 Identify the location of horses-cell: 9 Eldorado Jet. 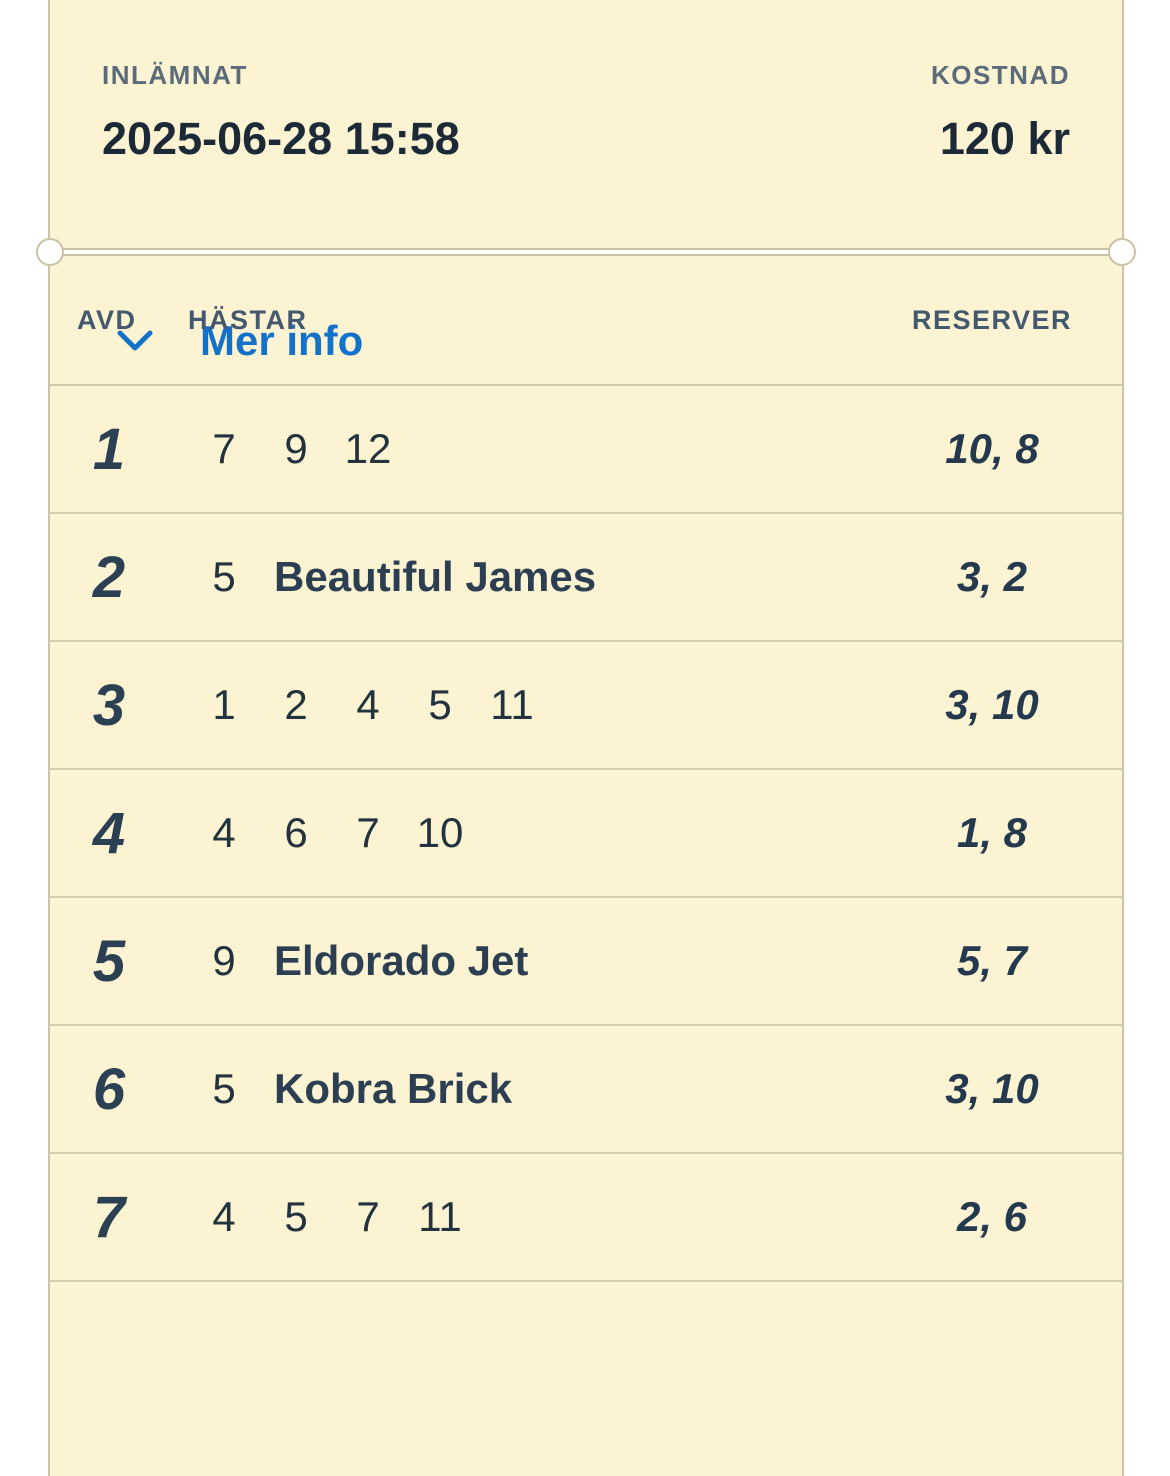
(515, 961).